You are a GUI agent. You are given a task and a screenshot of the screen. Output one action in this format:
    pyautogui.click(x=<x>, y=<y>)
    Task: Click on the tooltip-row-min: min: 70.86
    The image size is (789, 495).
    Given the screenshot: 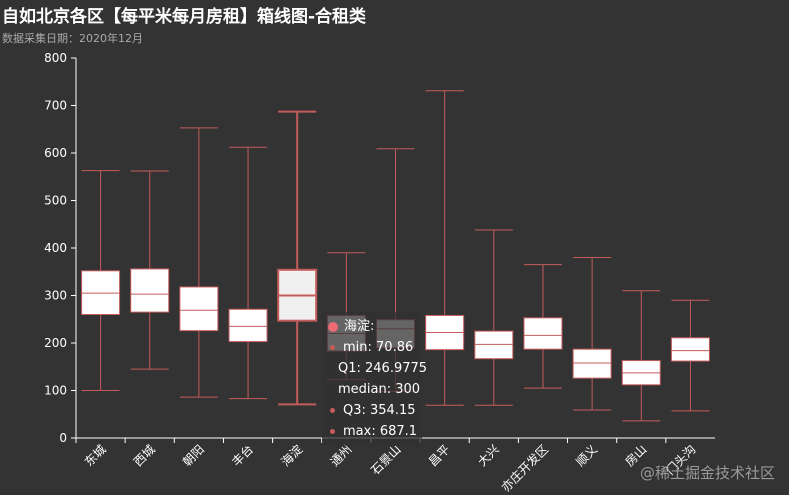 What is the action you would take?
    pyautogui.click(x=373, y=347)
    